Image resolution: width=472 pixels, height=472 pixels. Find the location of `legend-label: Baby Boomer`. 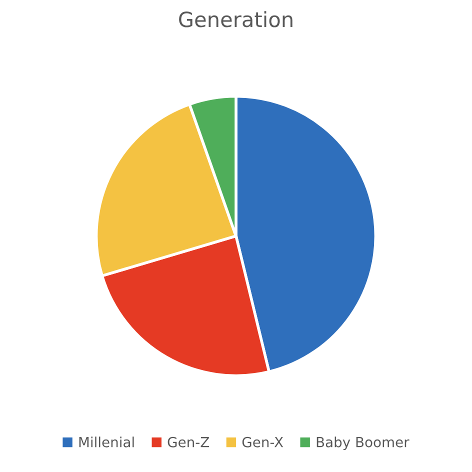

legend-label: Baby Boomer is located at coordinates (363, 443).